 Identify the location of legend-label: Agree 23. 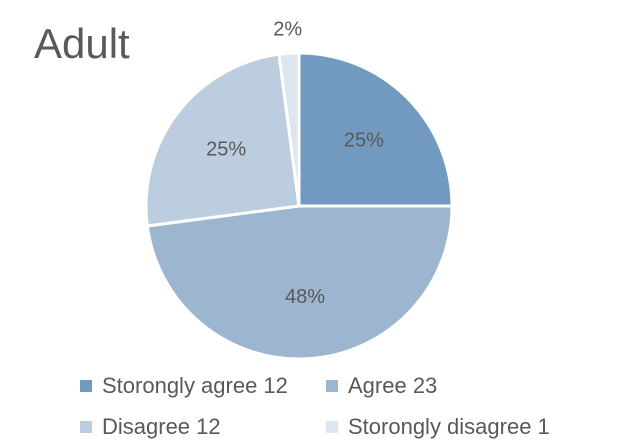
(393, 385).